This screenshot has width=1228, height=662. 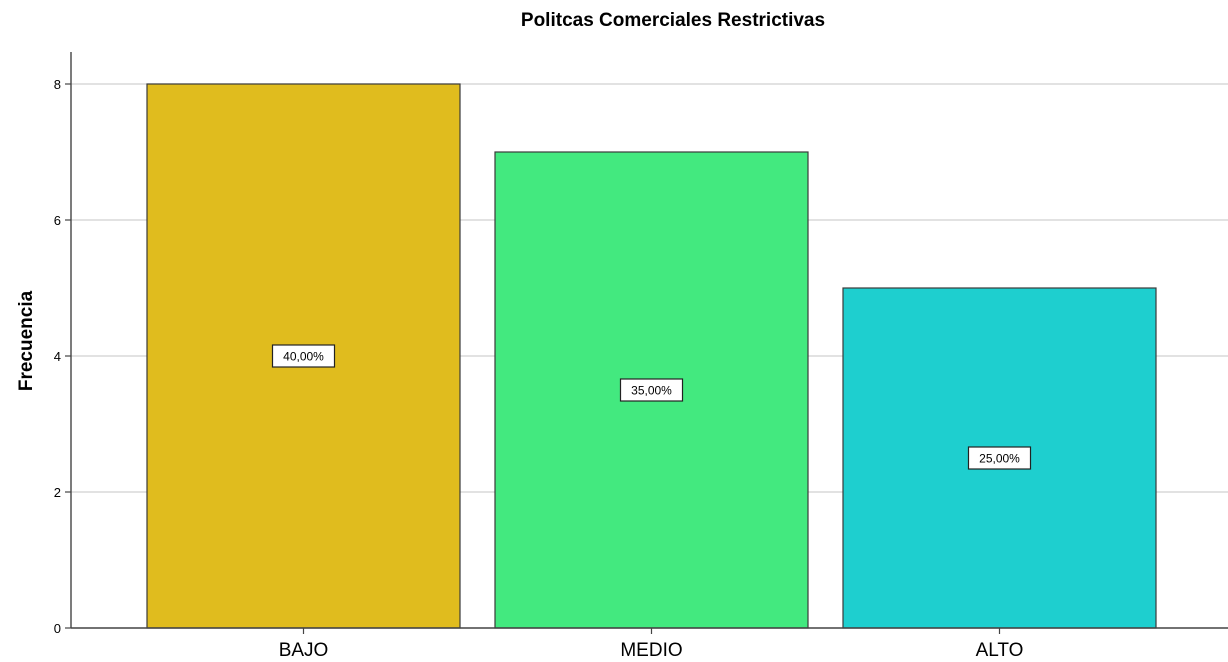 What do you see at coordinates (651, 407) in the screenshot?
I see `data-labels: 40,00% 35,00% 25,00%` at bounding box center [651, 407].